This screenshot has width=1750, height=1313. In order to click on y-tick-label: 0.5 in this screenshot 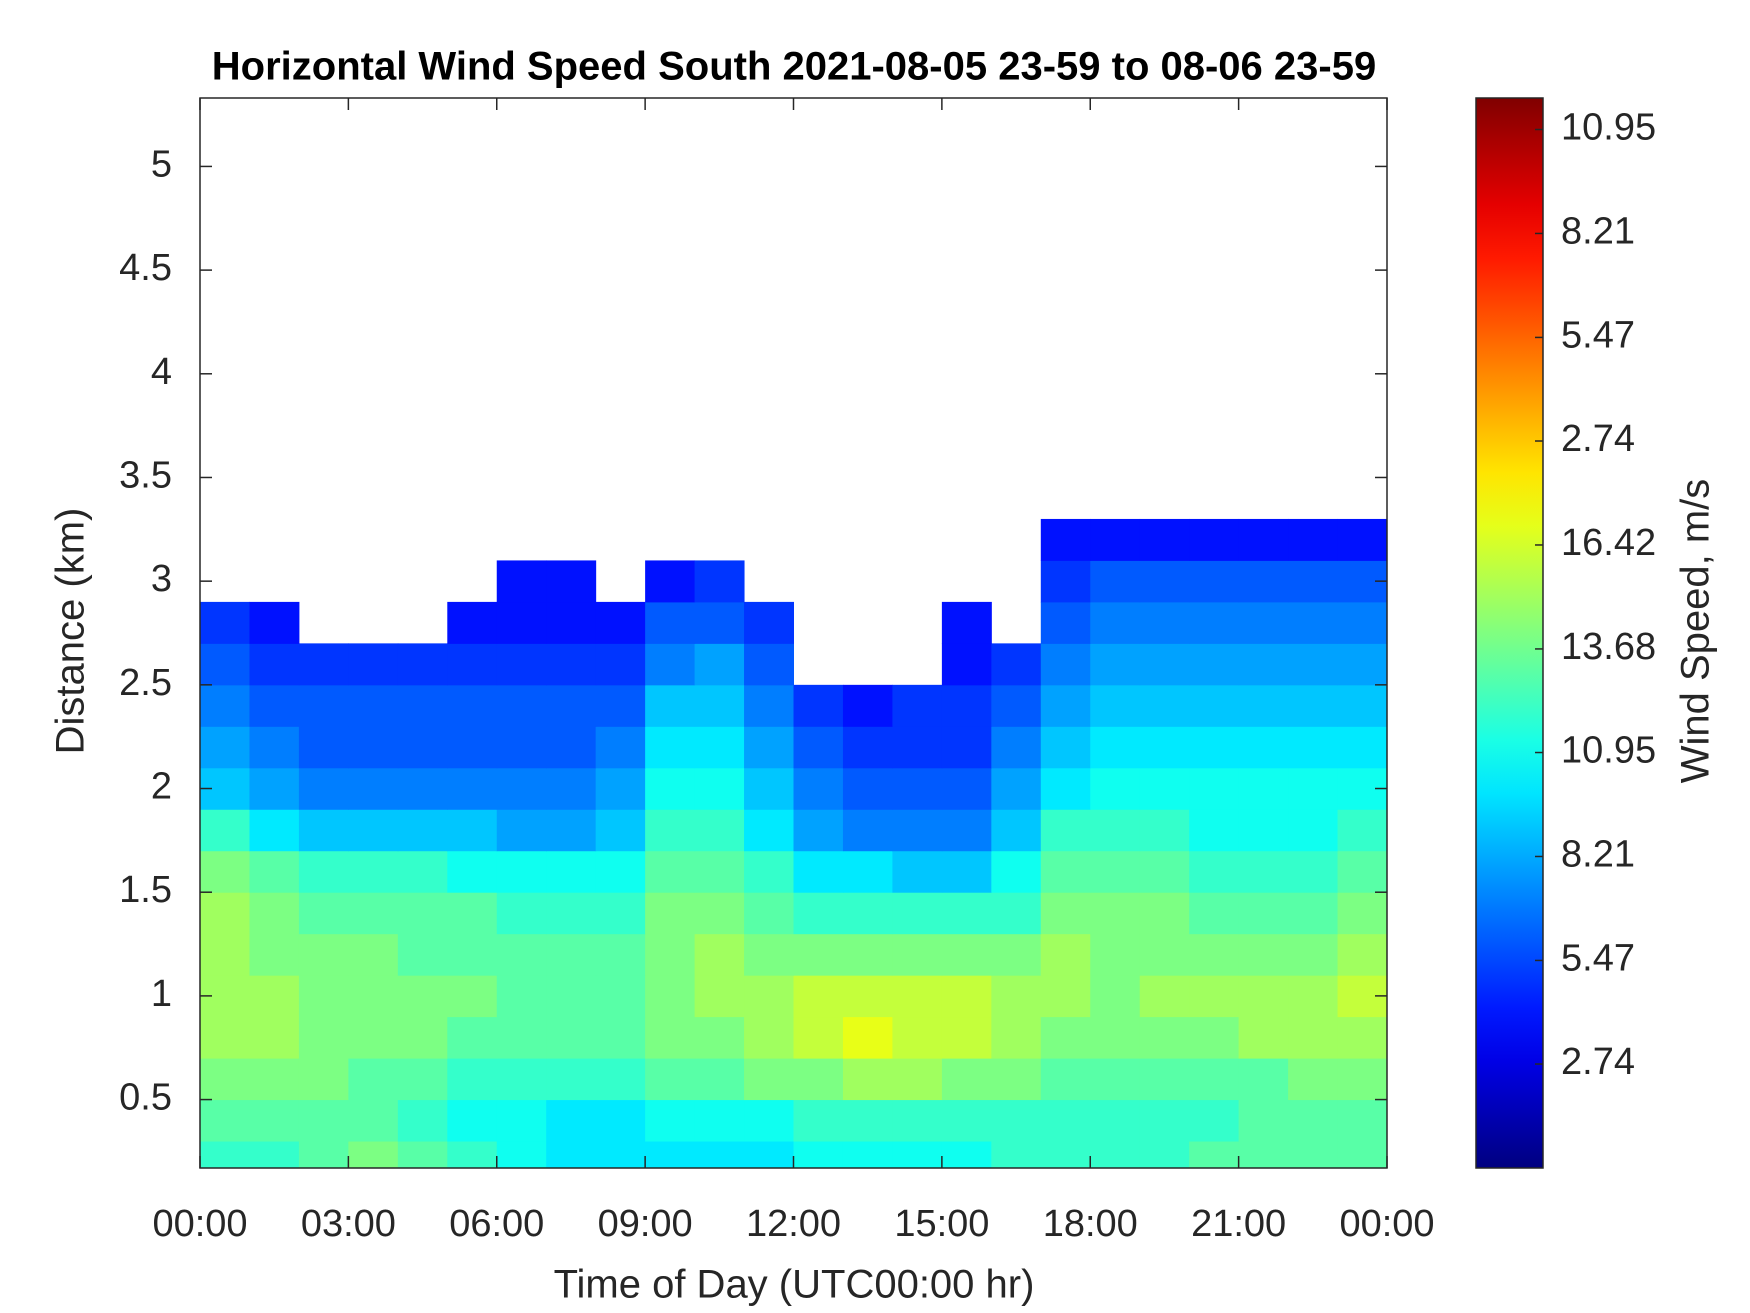, I will do `click(145, 1098)`.